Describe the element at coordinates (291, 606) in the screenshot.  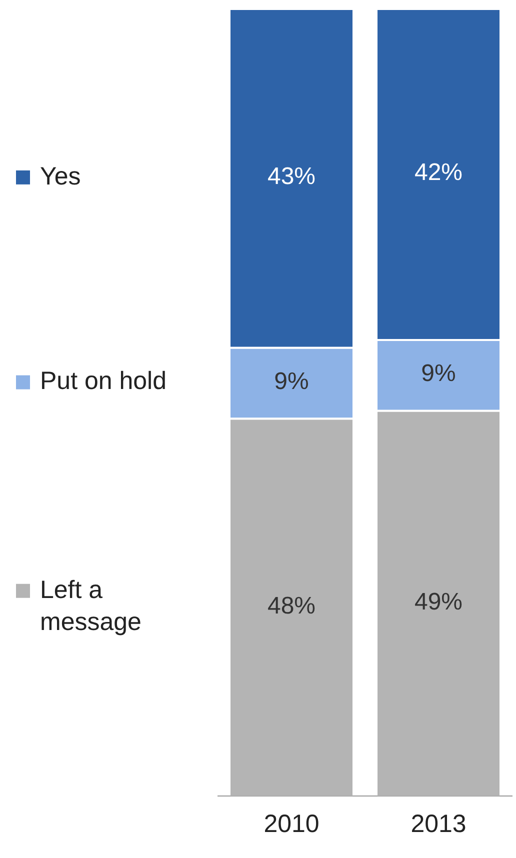
I see `data-label: 48%` at that location.